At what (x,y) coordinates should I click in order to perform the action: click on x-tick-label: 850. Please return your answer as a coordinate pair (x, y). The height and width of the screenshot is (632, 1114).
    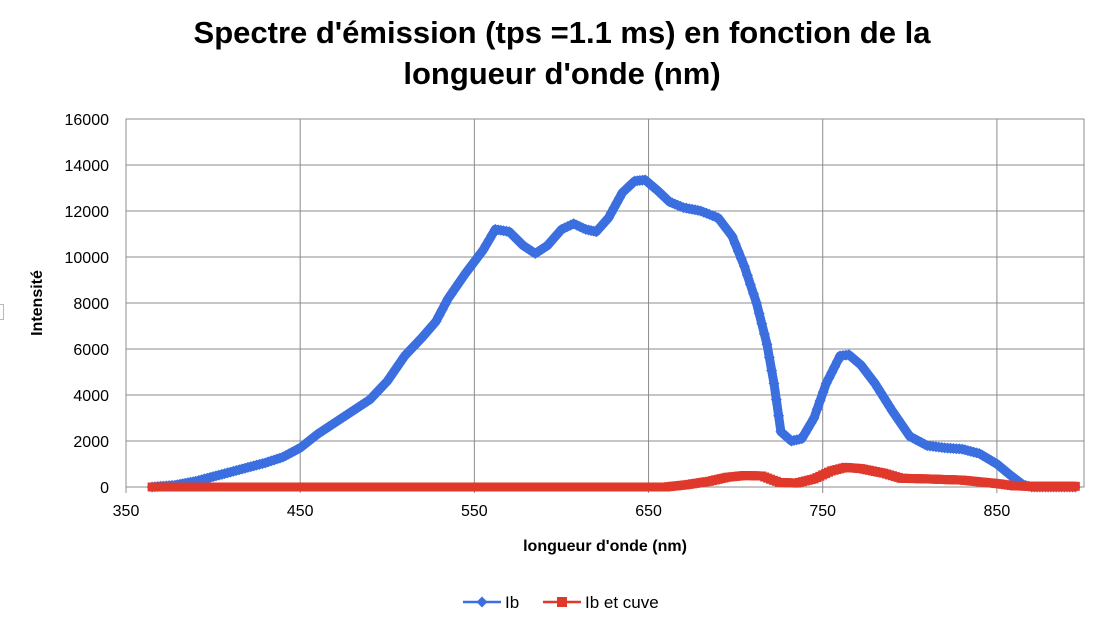
    Looking at the image, I should click on (997, 511).